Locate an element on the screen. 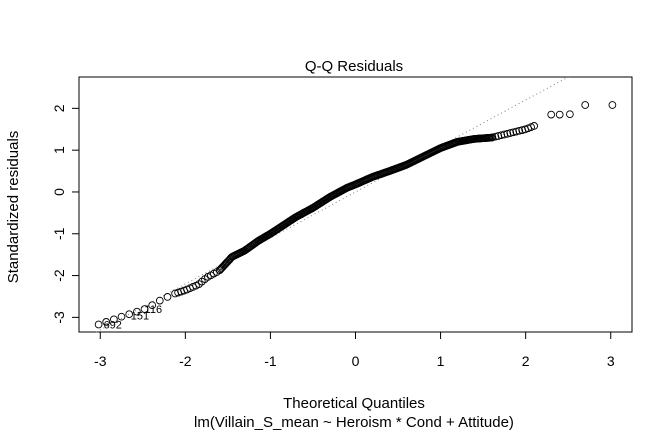 This screenshot has width=672, height=432. point-label: 692 is located at coordinates (113, 325).